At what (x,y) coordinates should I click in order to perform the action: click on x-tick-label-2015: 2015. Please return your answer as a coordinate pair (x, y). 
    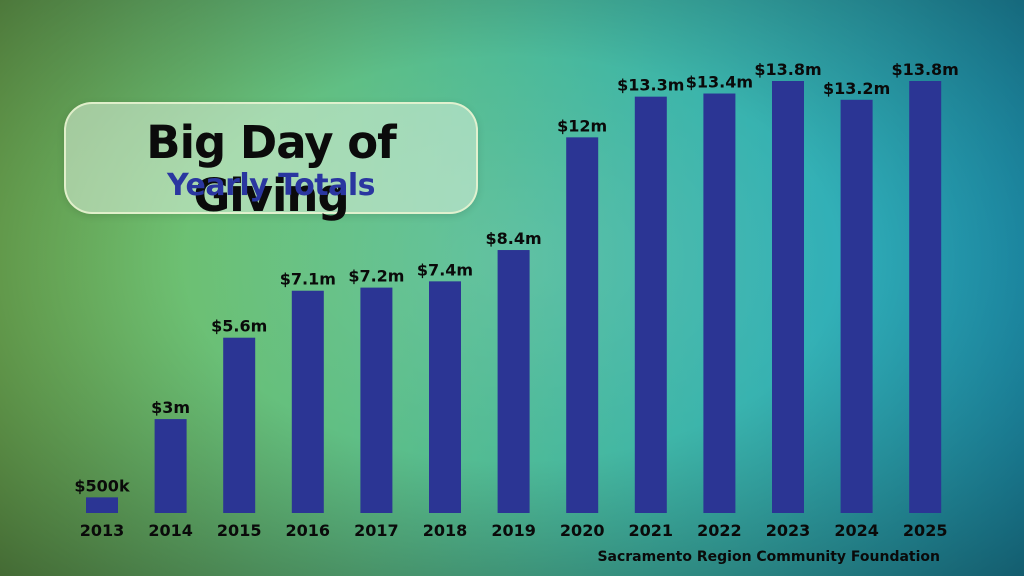
    Looking at the image, I should click on (239, 530).